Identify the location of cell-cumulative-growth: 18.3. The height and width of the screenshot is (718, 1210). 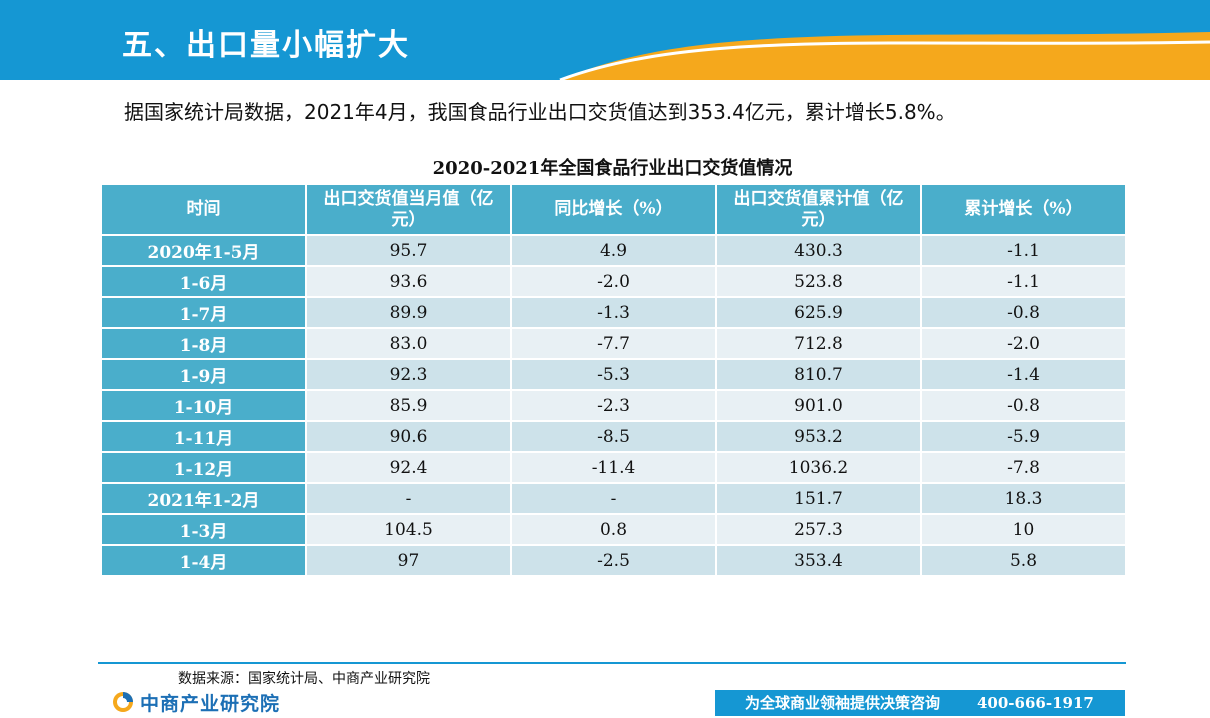
(1023, 498).